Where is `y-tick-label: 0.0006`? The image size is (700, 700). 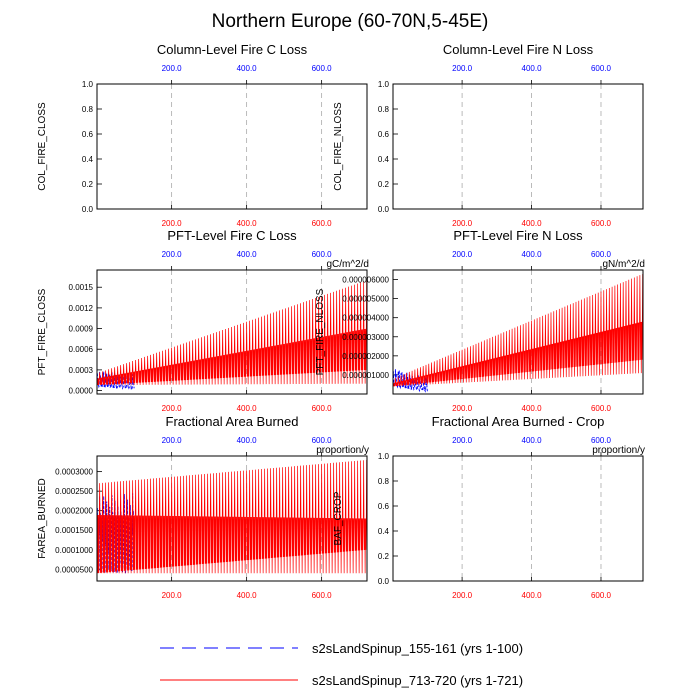 y-tick-label: 0.0006 is located at coordinates (81, 349).